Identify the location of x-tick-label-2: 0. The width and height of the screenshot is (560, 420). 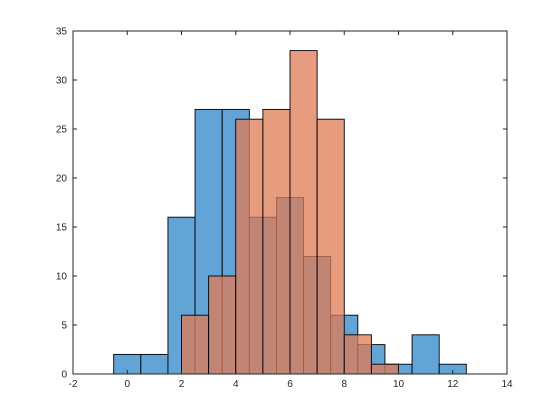
(127, 384).